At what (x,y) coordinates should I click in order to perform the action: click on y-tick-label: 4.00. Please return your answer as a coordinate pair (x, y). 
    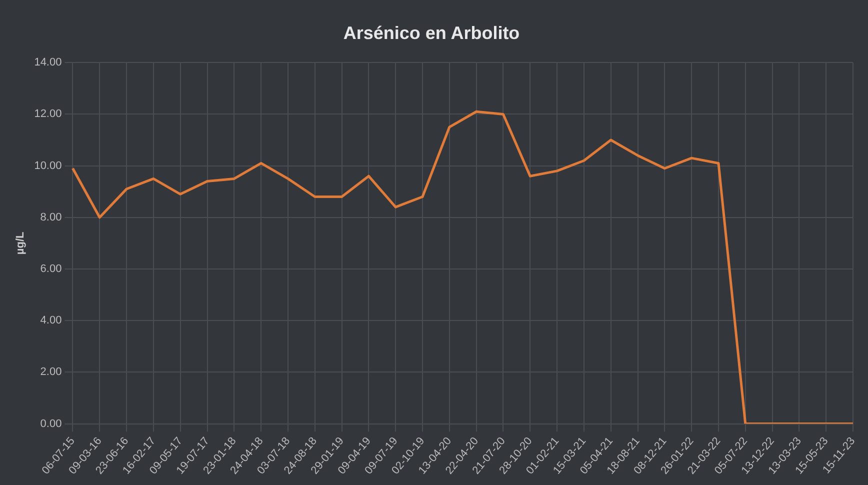
    Looking at the image, I should click on (51, 320).